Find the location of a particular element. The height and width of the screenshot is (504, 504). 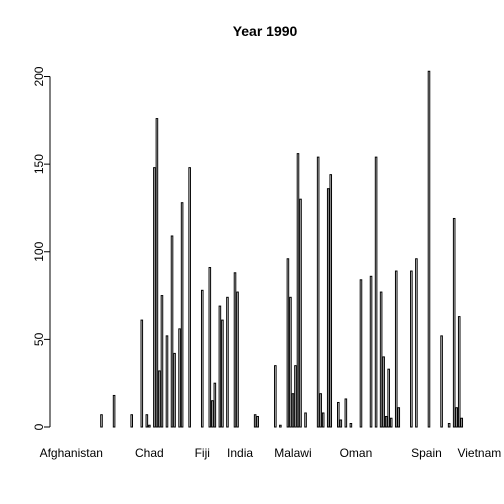

y-tick-label: 200 is located at coordinates (39, 76).